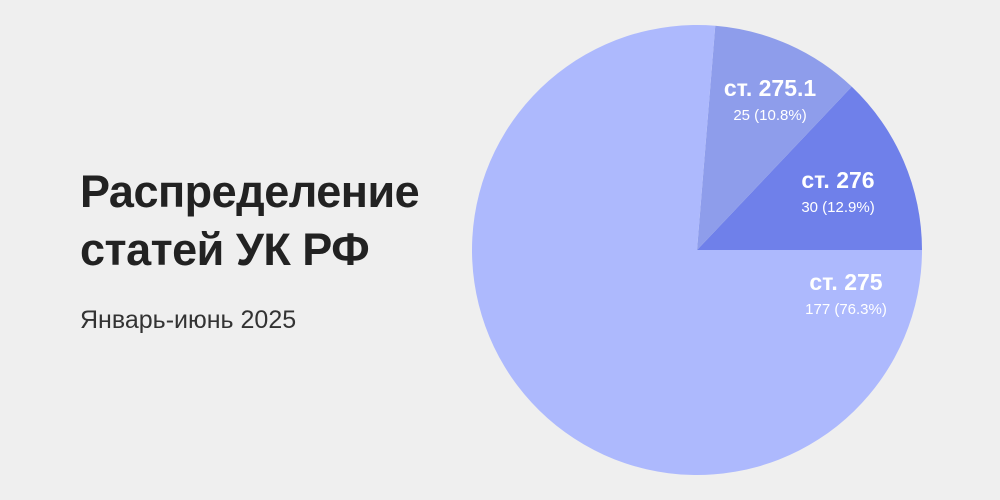  What do you see at coordinates (846, 309) in the screenshot?
I see `slice-value-label: 177 (76.3%)` at bounding box center [846, 309].